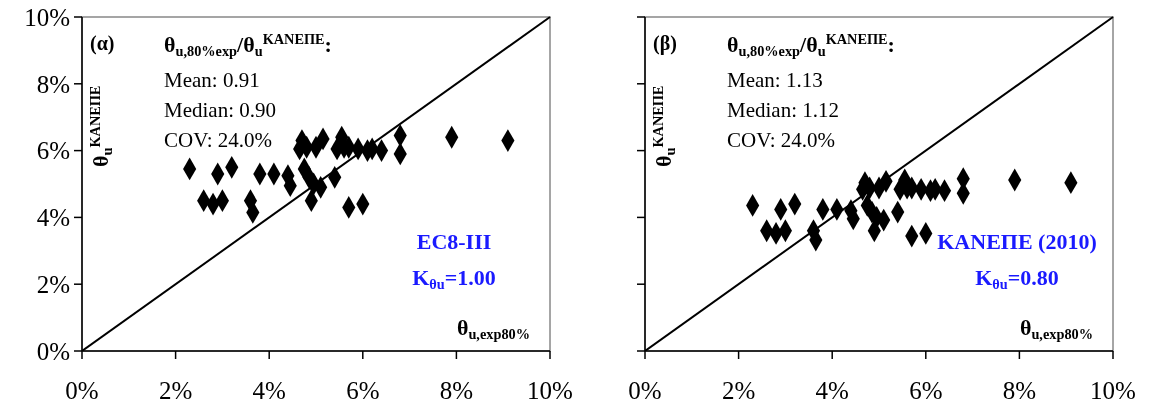  Describe the element at coordinates (212, 80) in the screenshot. I see `annotation: Mean: 0.91` at that location.